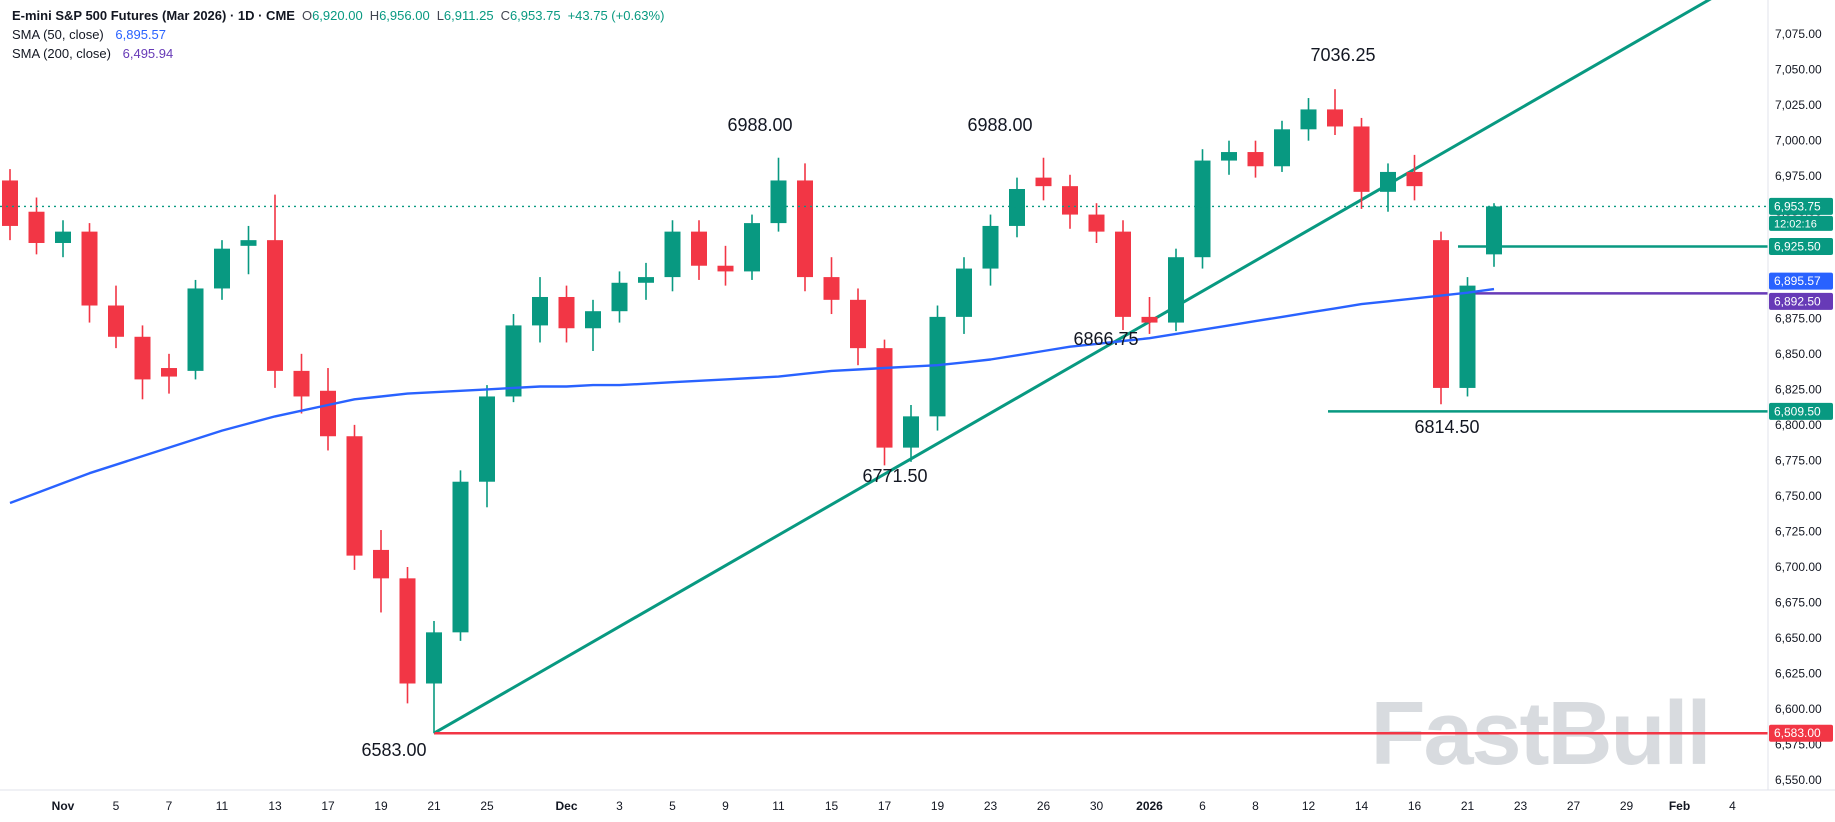 The image size is (1835, 822). What do you see at coordinates (63, 806) in the screenshot?
I see `x-tick-label: Nov` at bounding box center [63, 806].